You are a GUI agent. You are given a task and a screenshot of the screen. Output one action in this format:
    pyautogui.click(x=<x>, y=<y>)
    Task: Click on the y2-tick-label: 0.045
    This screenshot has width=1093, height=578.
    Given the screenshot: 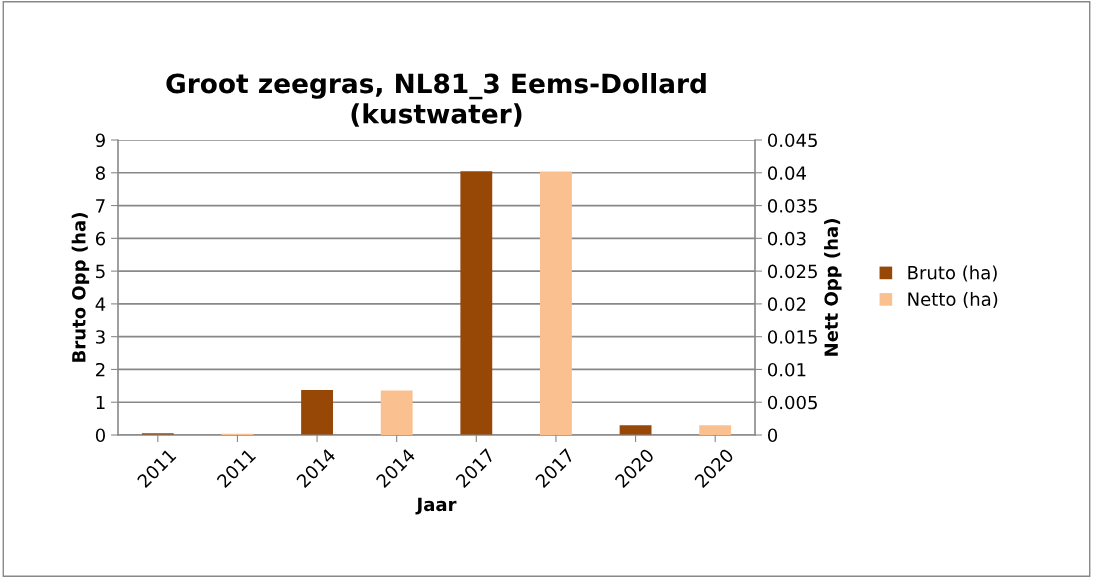 What is the action you would take?
    pyautogui.click(x=792, y=140)
    